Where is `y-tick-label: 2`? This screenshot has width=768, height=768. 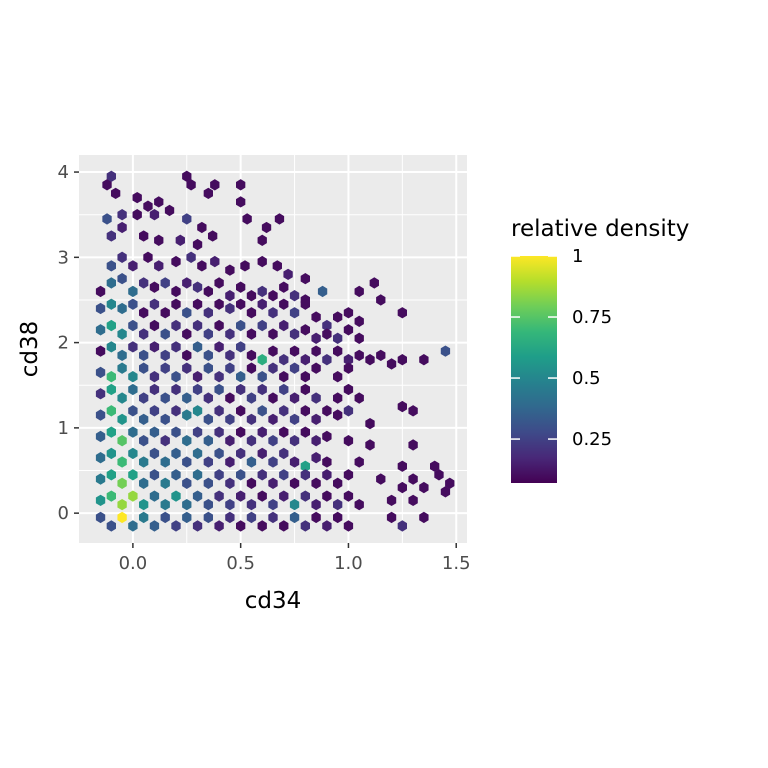 y-tick-label: 2 is located at coordinates (63, 343).